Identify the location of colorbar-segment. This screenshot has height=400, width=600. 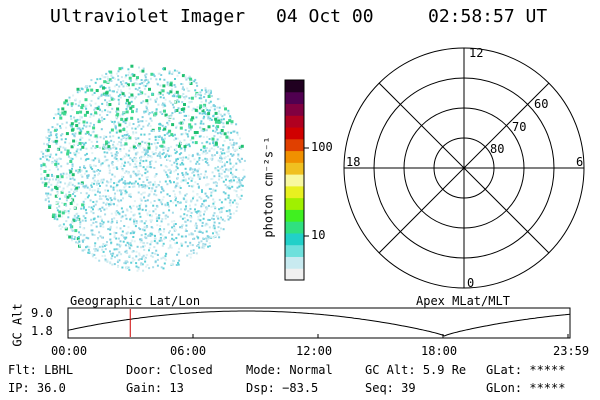
(294, 239).